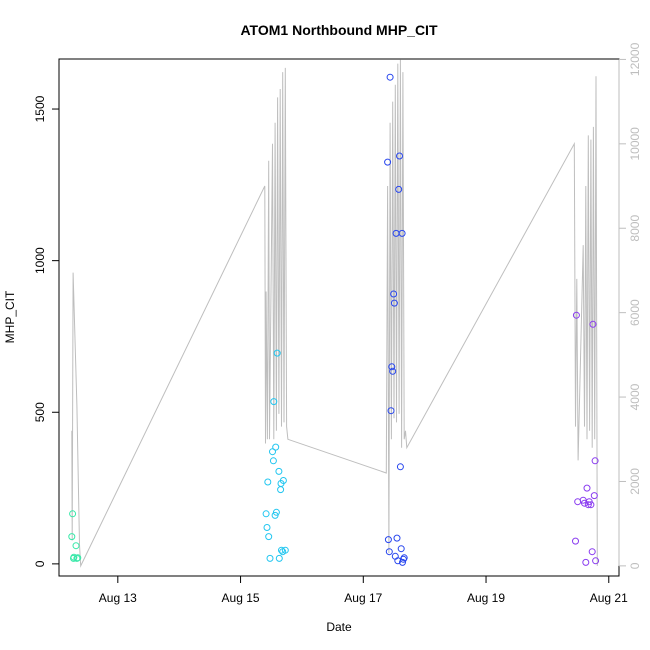 This screenshot has width=650, height=650. What do you see at coordinates (635, 312) in the screenshot?
I see `y2-tick-label: 6000` at bounding box center [635, 312].